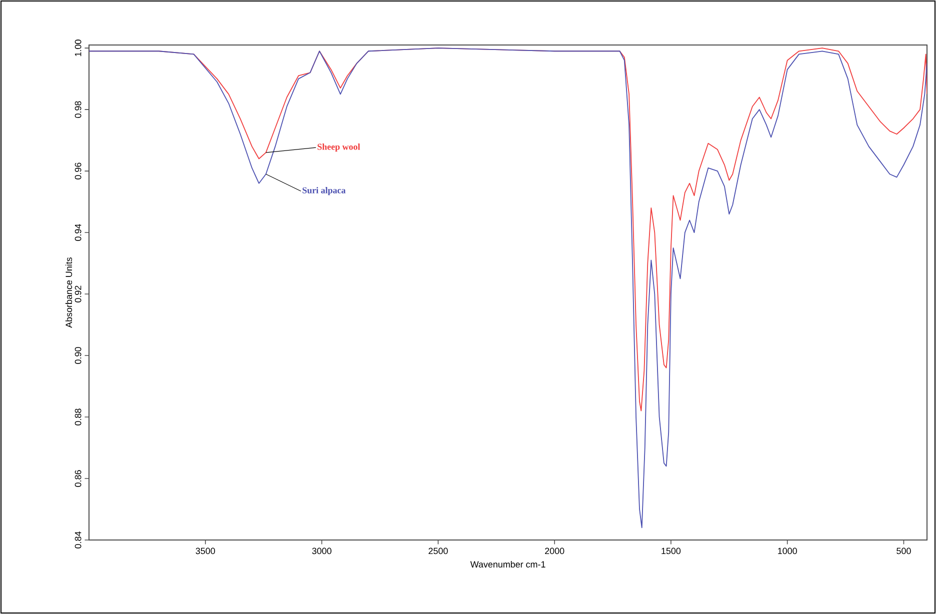 The height and width of the screenshot is (614, 936). Describe the element at coordinates (903, 551) in the screenshot. I see `x-tick-label: 500` at that location.